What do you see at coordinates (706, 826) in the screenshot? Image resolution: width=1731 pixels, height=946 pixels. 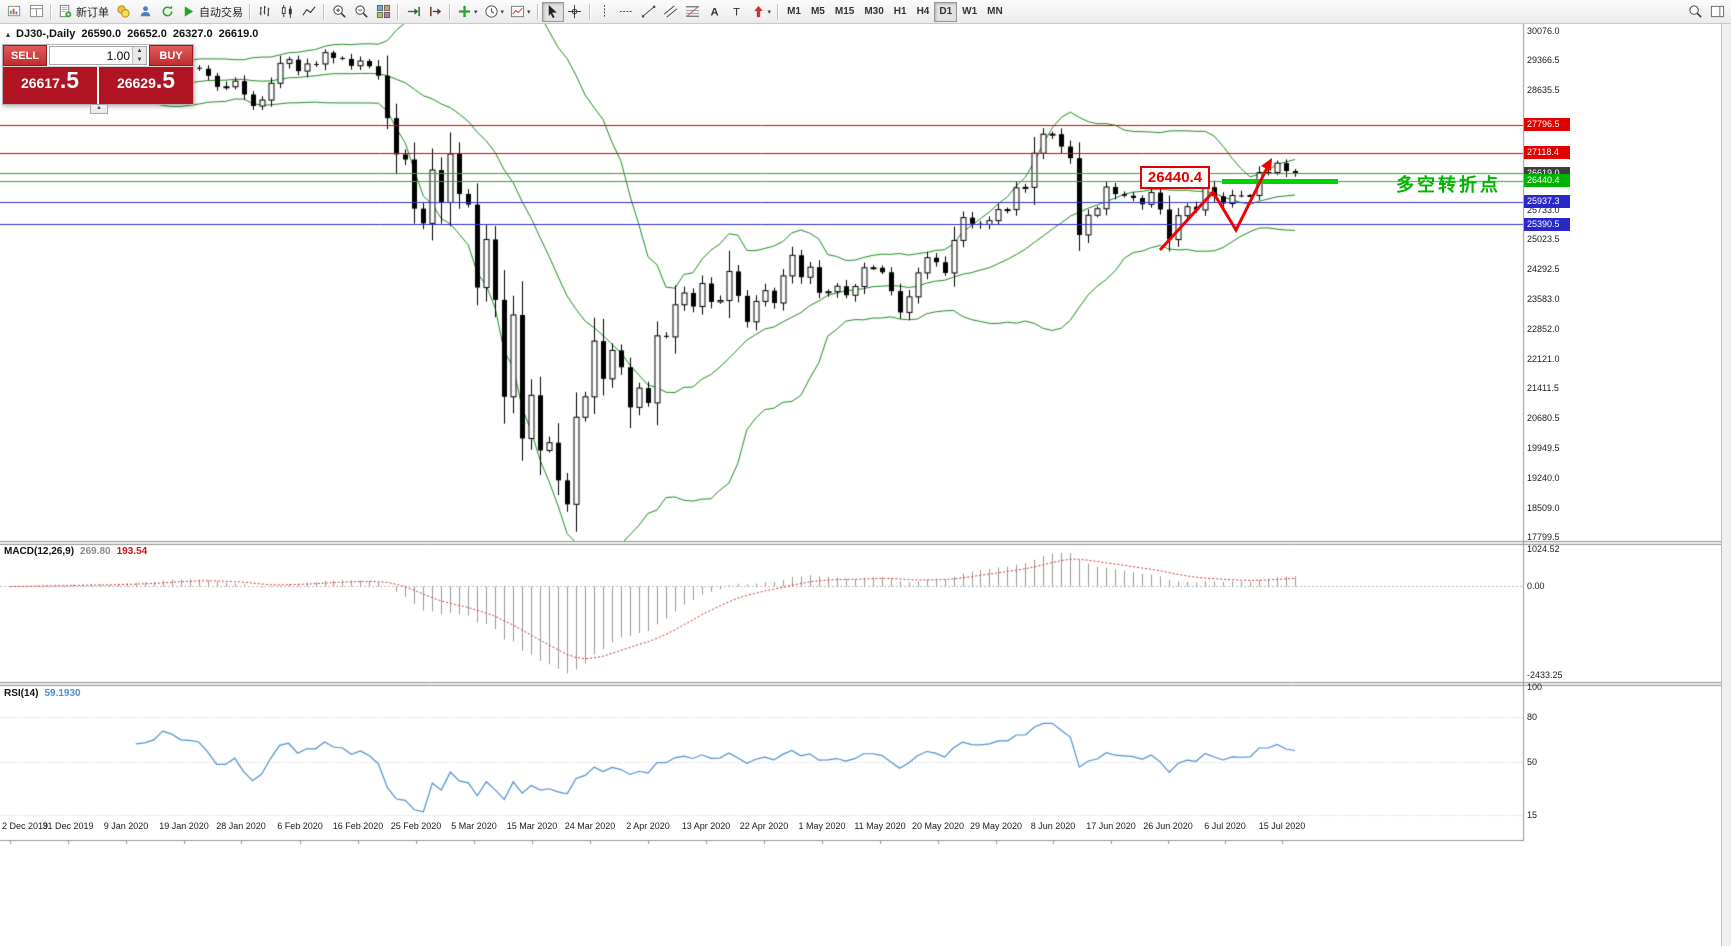 I see `date-axis-label: 13 Apr 2020` at bounding box center [706, 826].